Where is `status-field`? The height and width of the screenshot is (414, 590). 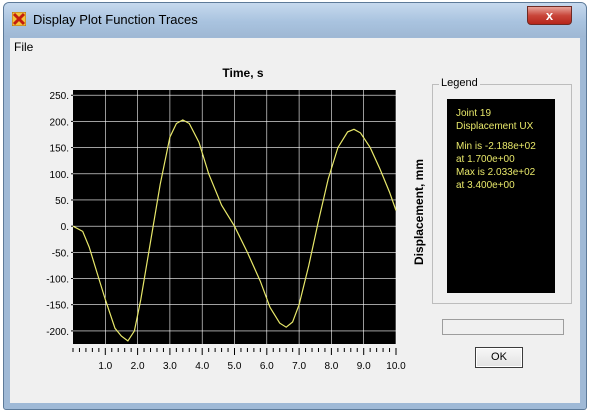 status-field is located at coordinates (503, 327).